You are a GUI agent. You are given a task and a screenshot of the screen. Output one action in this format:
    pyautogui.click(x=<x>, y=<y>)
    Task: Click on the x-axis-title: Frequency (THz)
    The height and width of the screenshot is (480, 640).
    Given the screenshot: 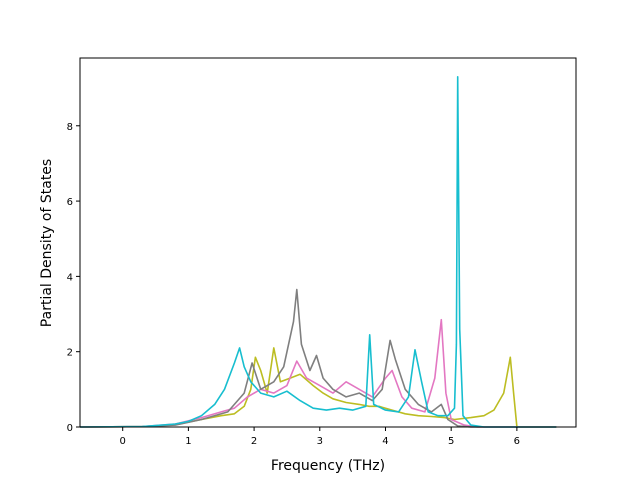 What is the action you would take?
    pyautogui.click(x=328, y=466)
    